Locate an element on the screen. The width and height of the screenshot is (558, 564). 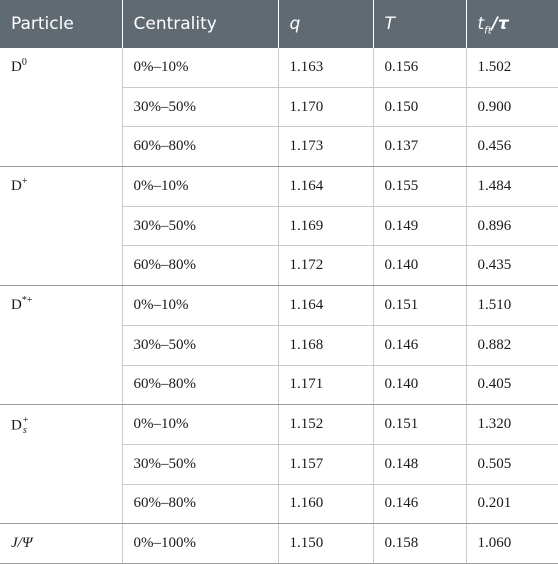
q-cell: 1.163 is located at coordinates (325, 68).